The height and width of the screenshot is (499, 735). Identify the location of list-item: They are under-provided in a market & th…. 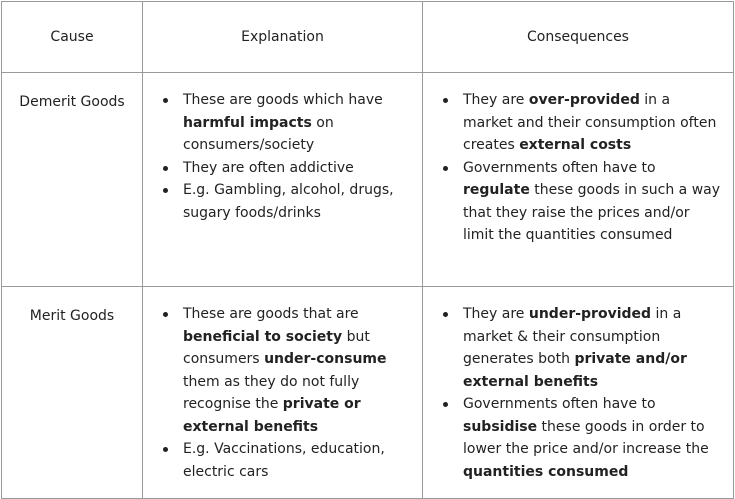
(584, 348).